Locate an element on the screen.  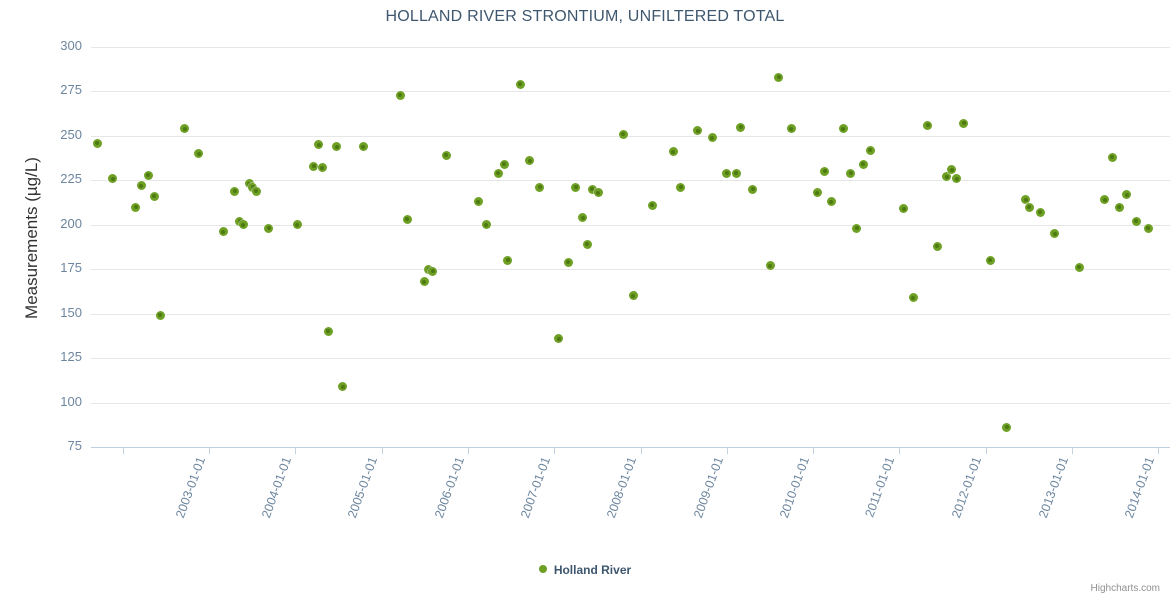
x-tick-label: 2014-01-01 is located at coordinates (1140, 487).